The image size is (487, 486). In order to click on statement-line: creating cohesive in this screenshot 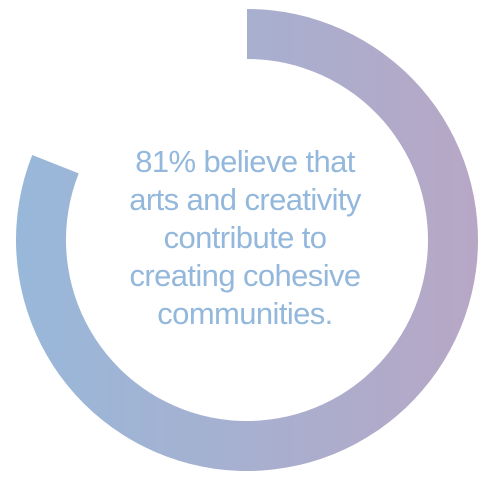, I will do `click(245, 275)`.